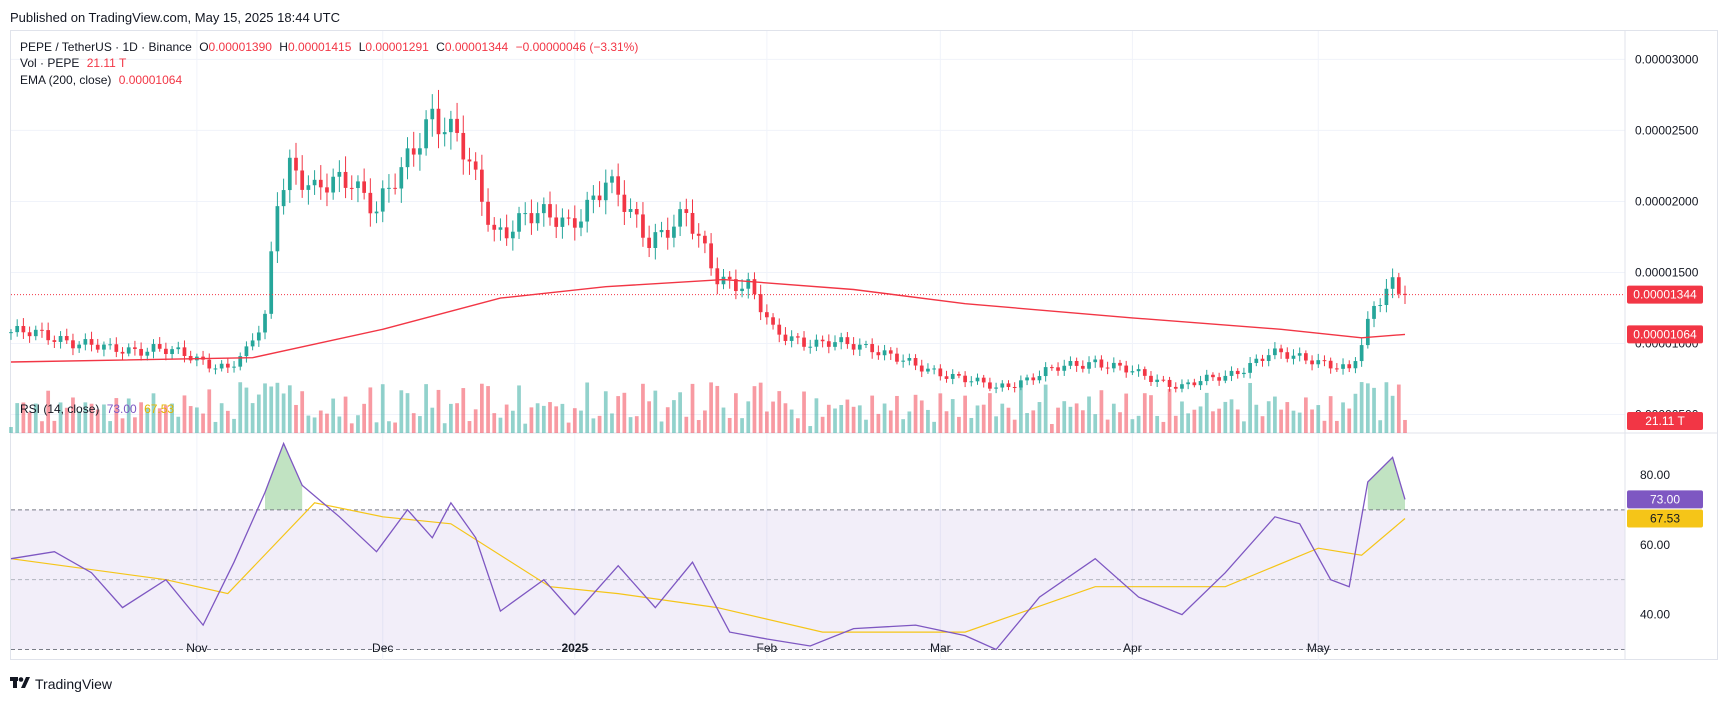  What do you see at coordinates (1318, 648) in the screenshot?
I see `time-tick-label: May` at bounding box center [1318, 648].